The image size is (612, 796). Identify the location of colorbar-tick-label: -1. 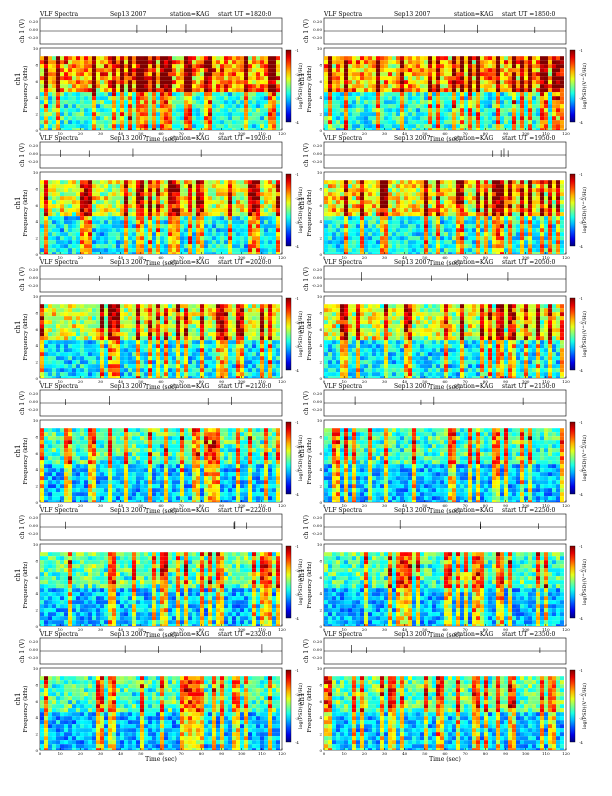
(580, 51).